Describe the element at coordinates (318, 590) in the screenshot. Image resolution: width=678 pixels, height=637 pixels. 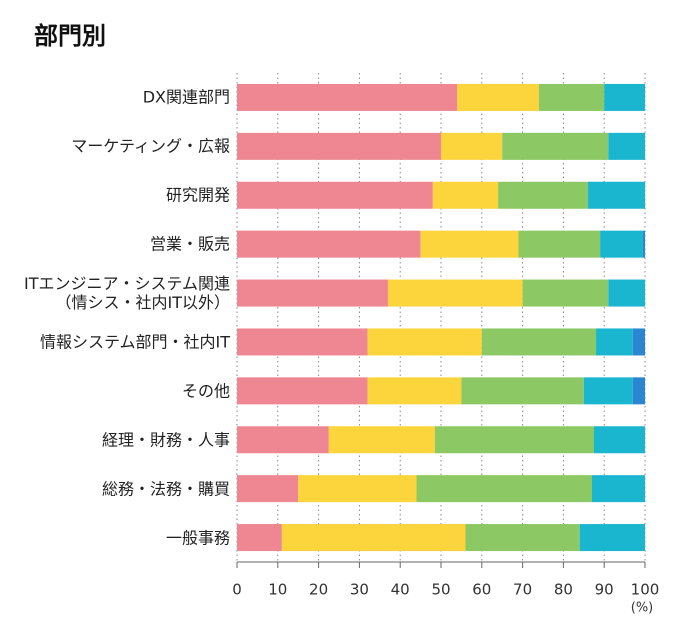
I see `x-tick-label: 20` at that location.